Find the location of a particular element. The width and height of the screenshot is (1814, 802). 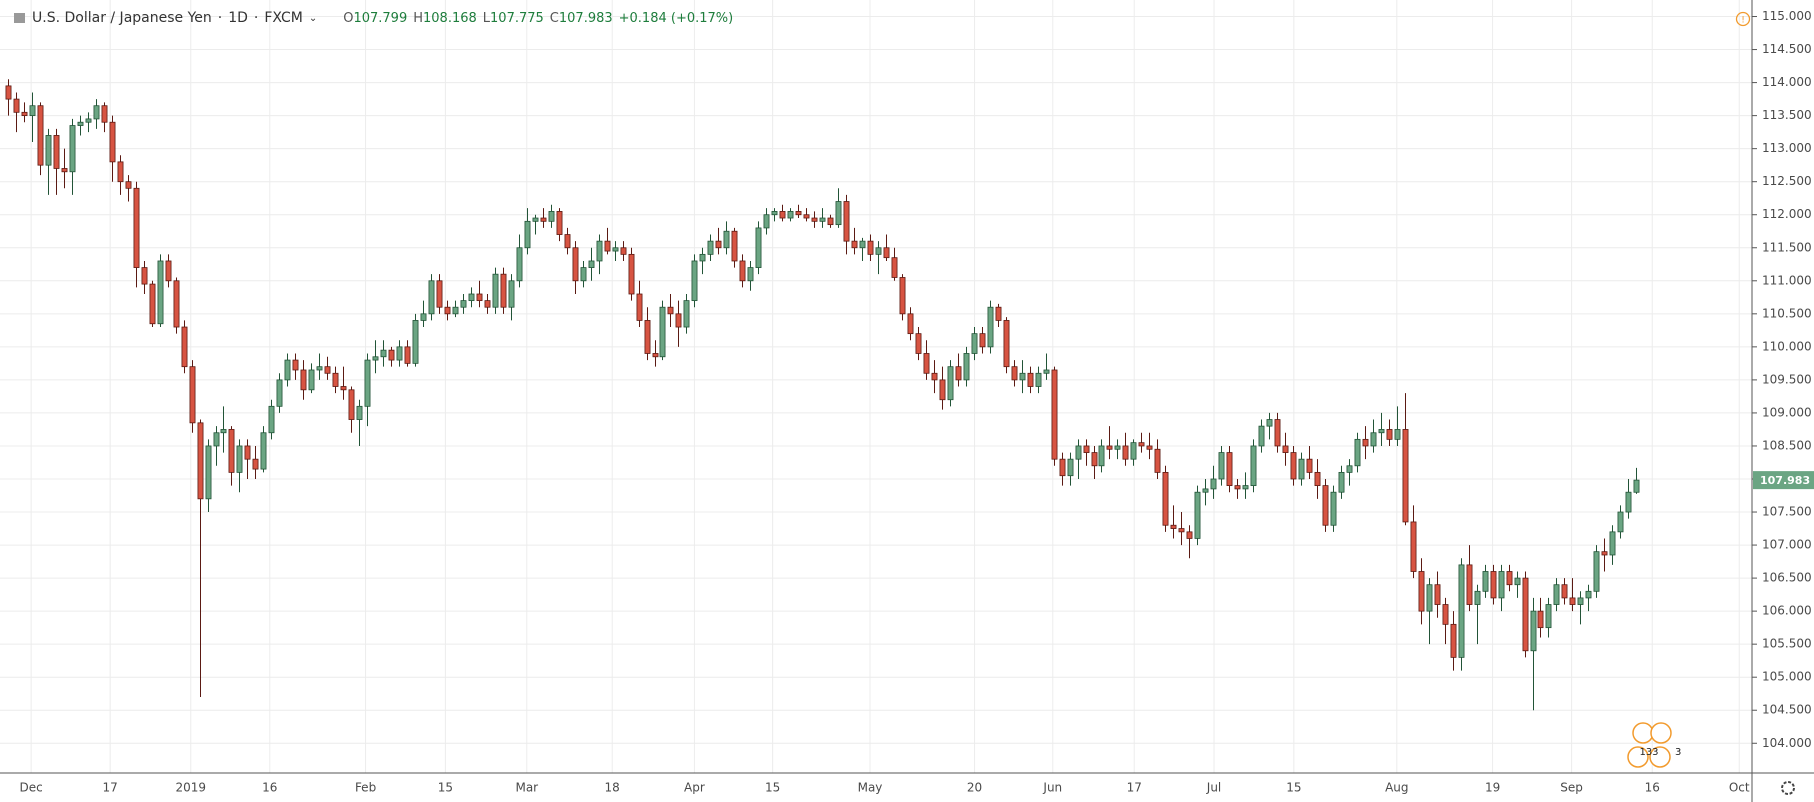

x-tick-label: Apr is located at coordinates (694, 788).